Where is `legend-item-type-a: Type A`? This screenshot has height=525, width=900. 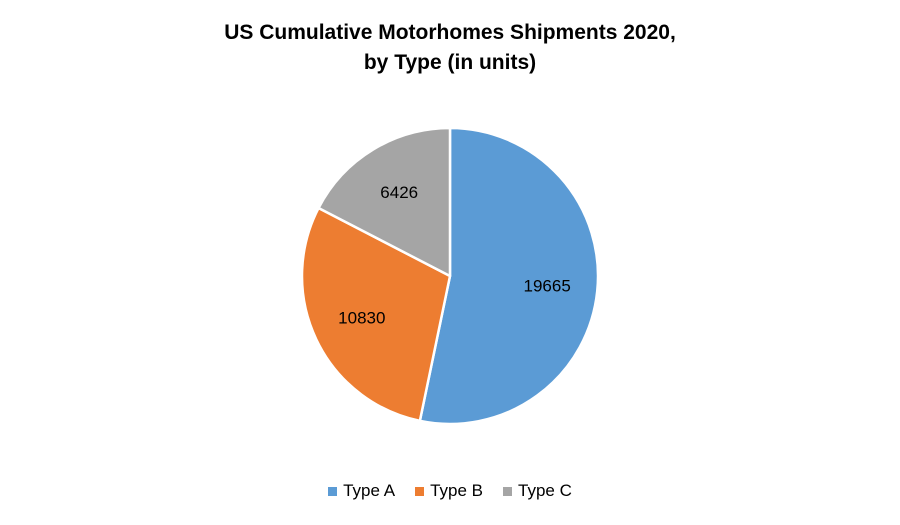 legend-item-type-a: Type A is located at coordinates (361, 491).